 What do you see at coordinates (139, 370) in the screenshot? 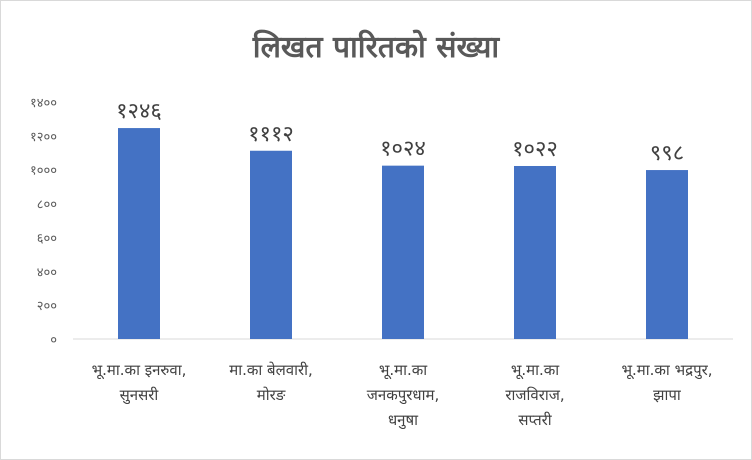
I see `x-category-label: भू.मा.का इनरुवा,` at bounding box center [139, 370].